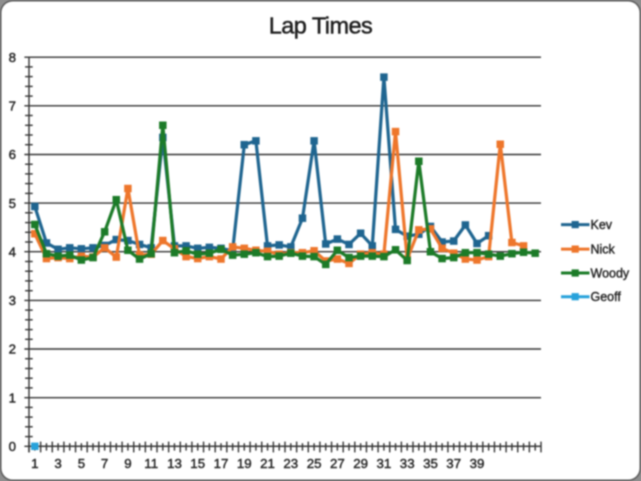 The width and height of the screenshot is (641, 481). What do you see at coordinates (12, 251) in the screenshot?
I see `svg-text: 4` at bounding box center [12, 251].